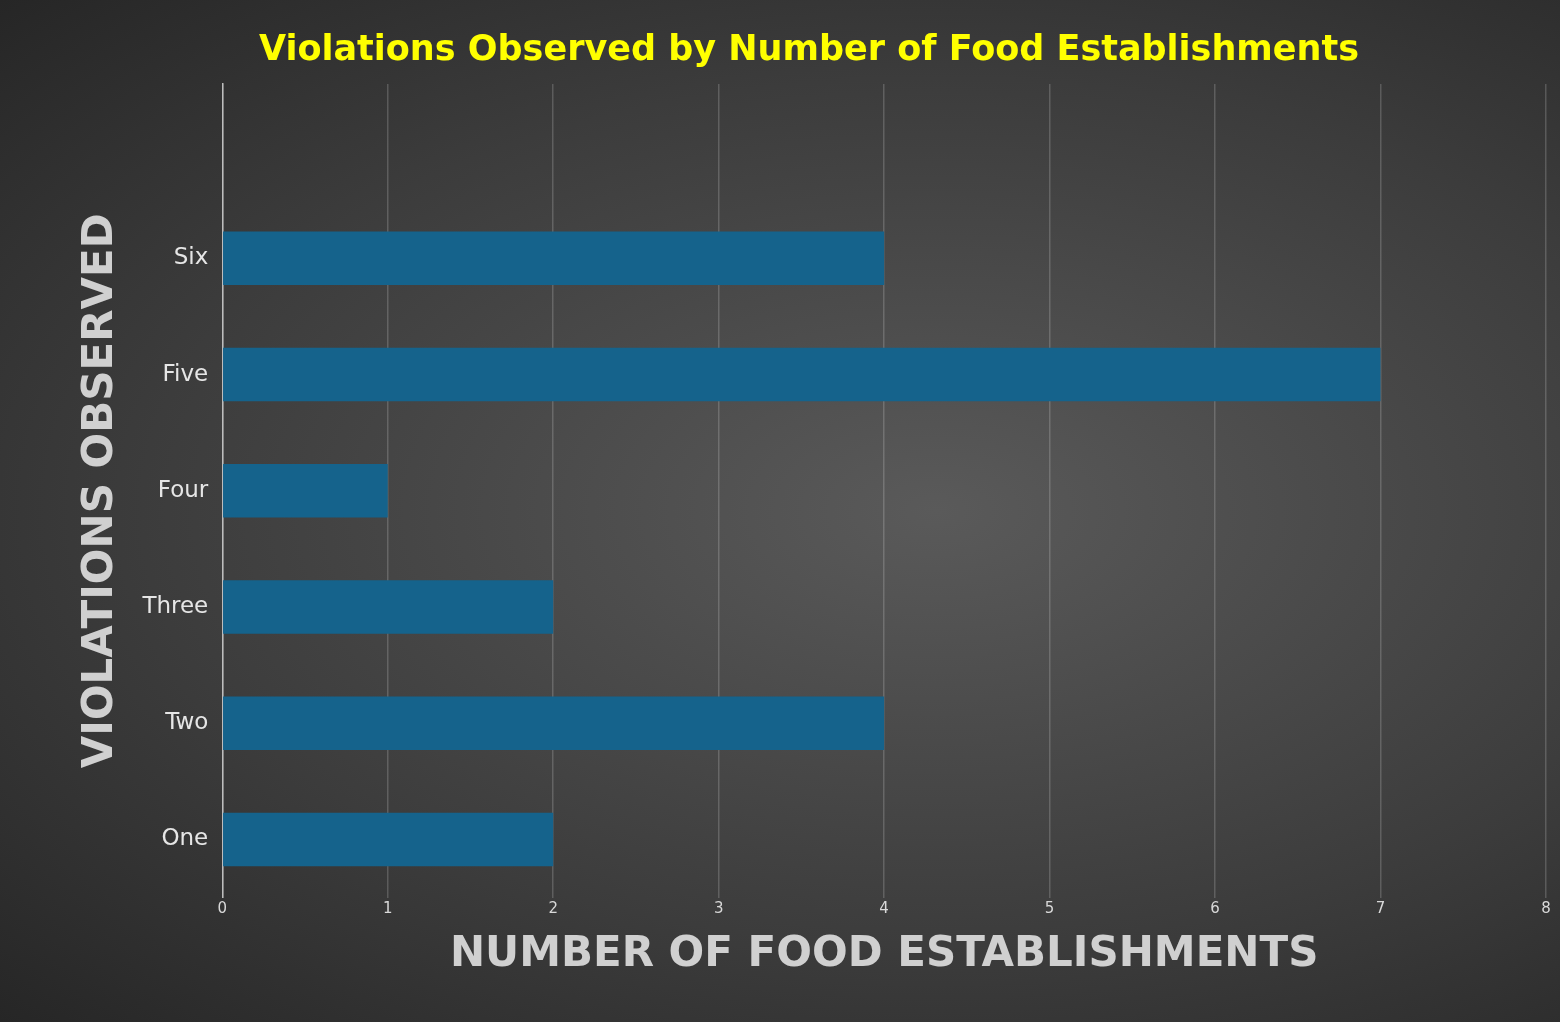 The width and height of the screenshot is (1560, 1022). What do you see at coordinates (183, 488) in the screenshot?
I see `y-tick-label: Four` at bounding box center [183, 488].